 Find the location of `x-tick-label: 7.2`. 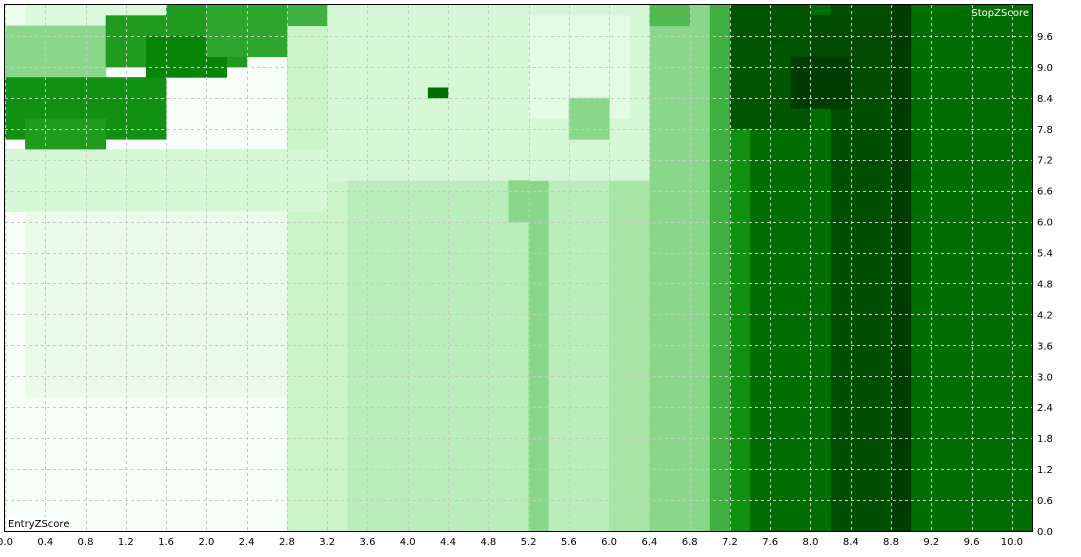

x-tick-label: 7.2 is located at coordinates (730, 542).